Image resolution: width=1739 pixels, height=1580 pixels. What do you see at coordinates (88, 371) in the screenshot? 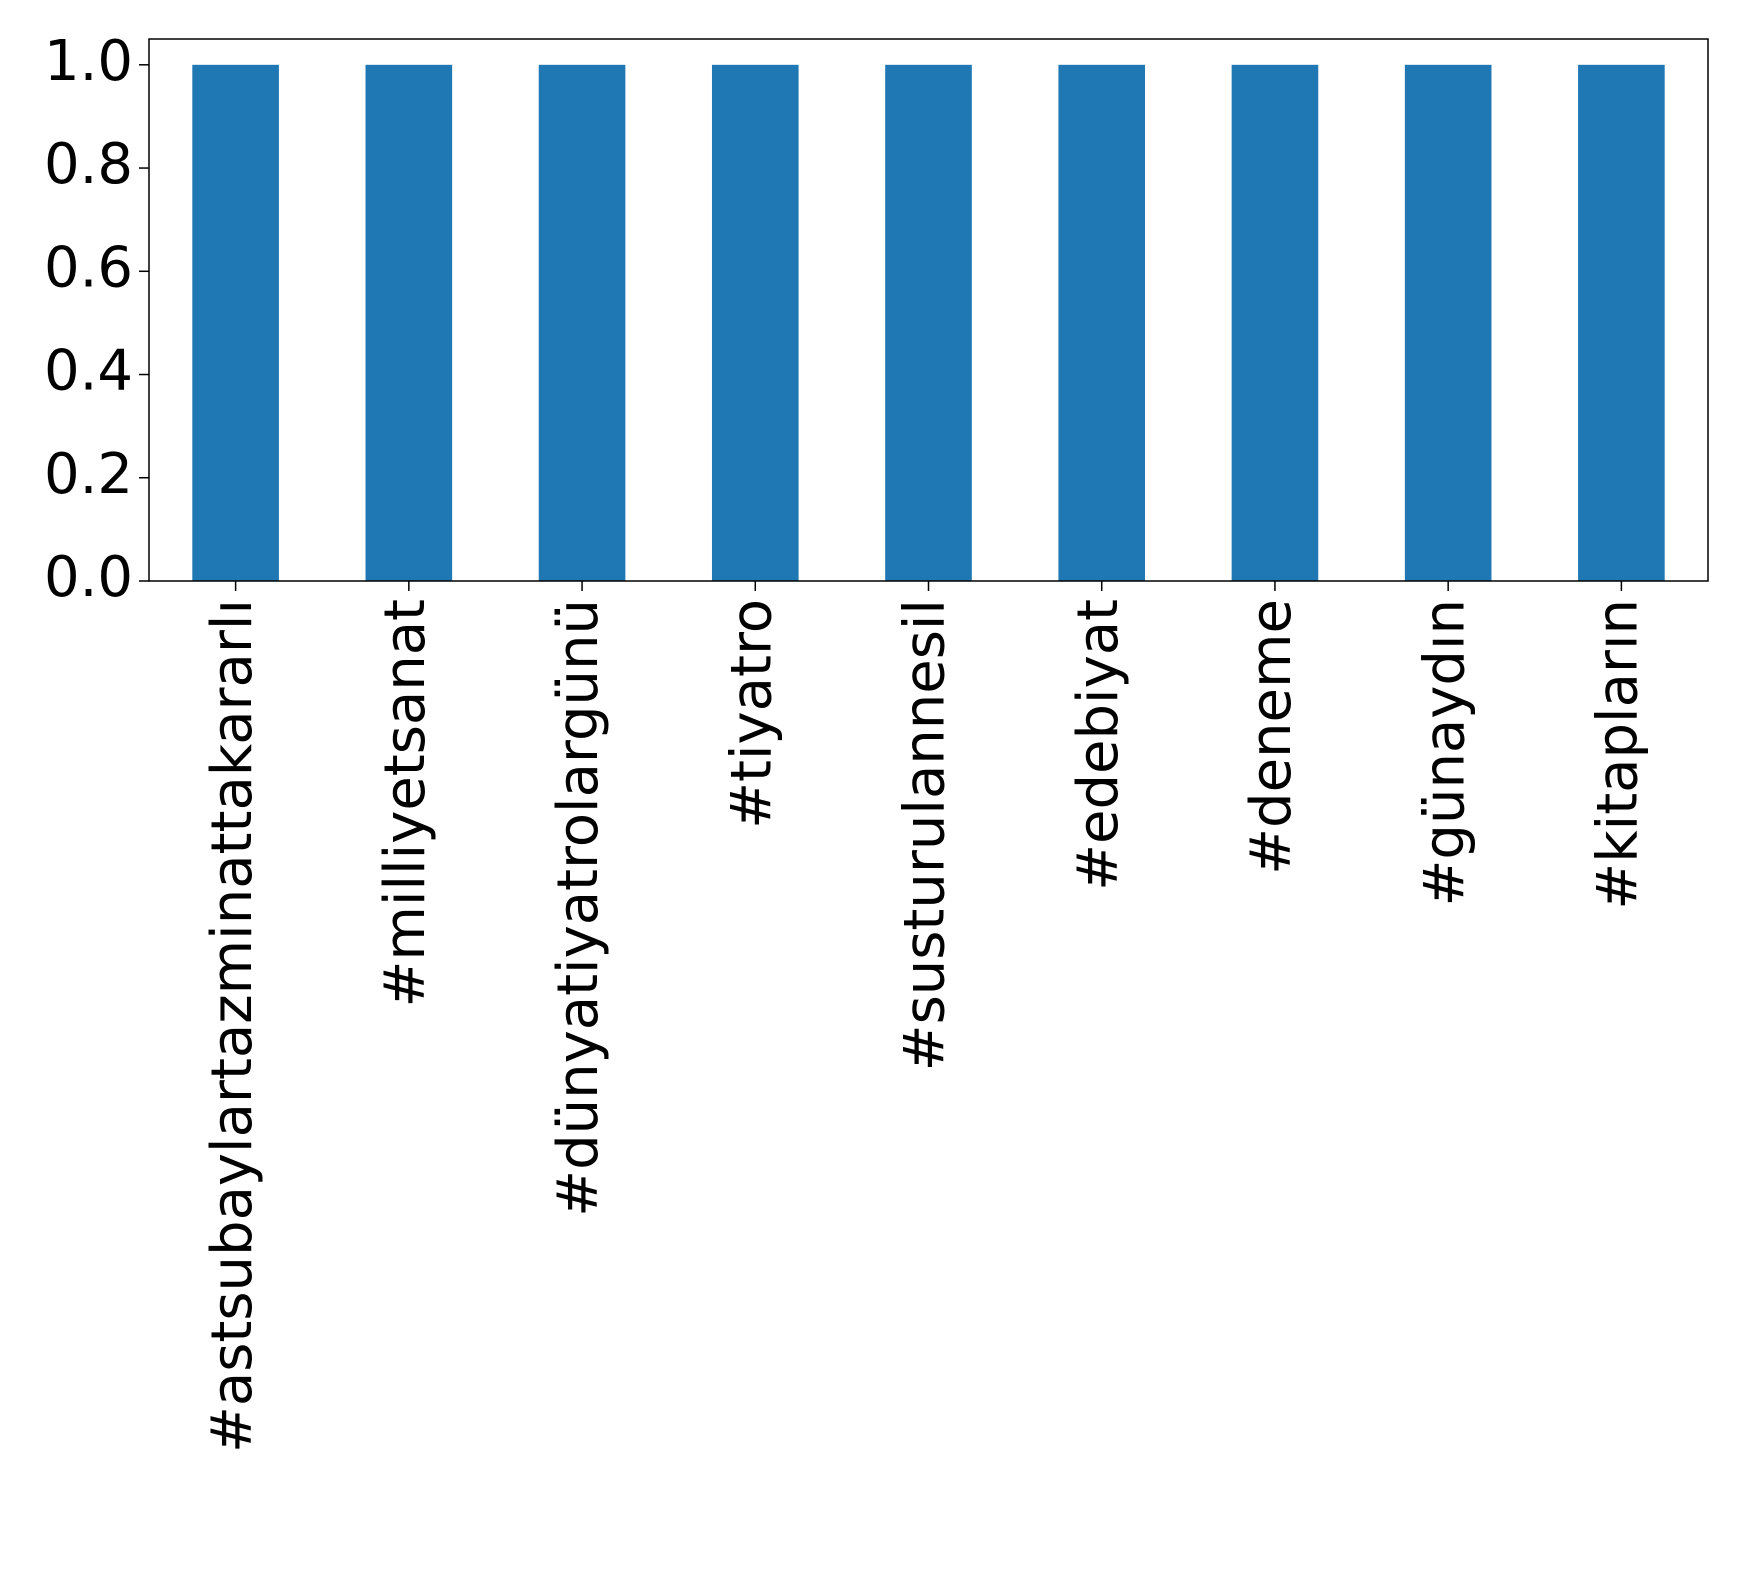
I see `y-tick-label: 0.4` at bounding box center [88, 371].